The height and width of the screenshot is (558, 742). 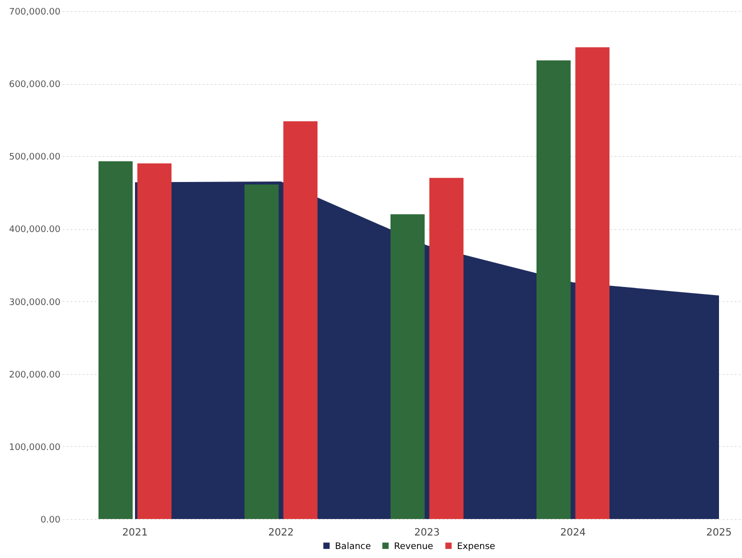 I want to click on x-tick-label: 2021, so click(x=135, y=533).